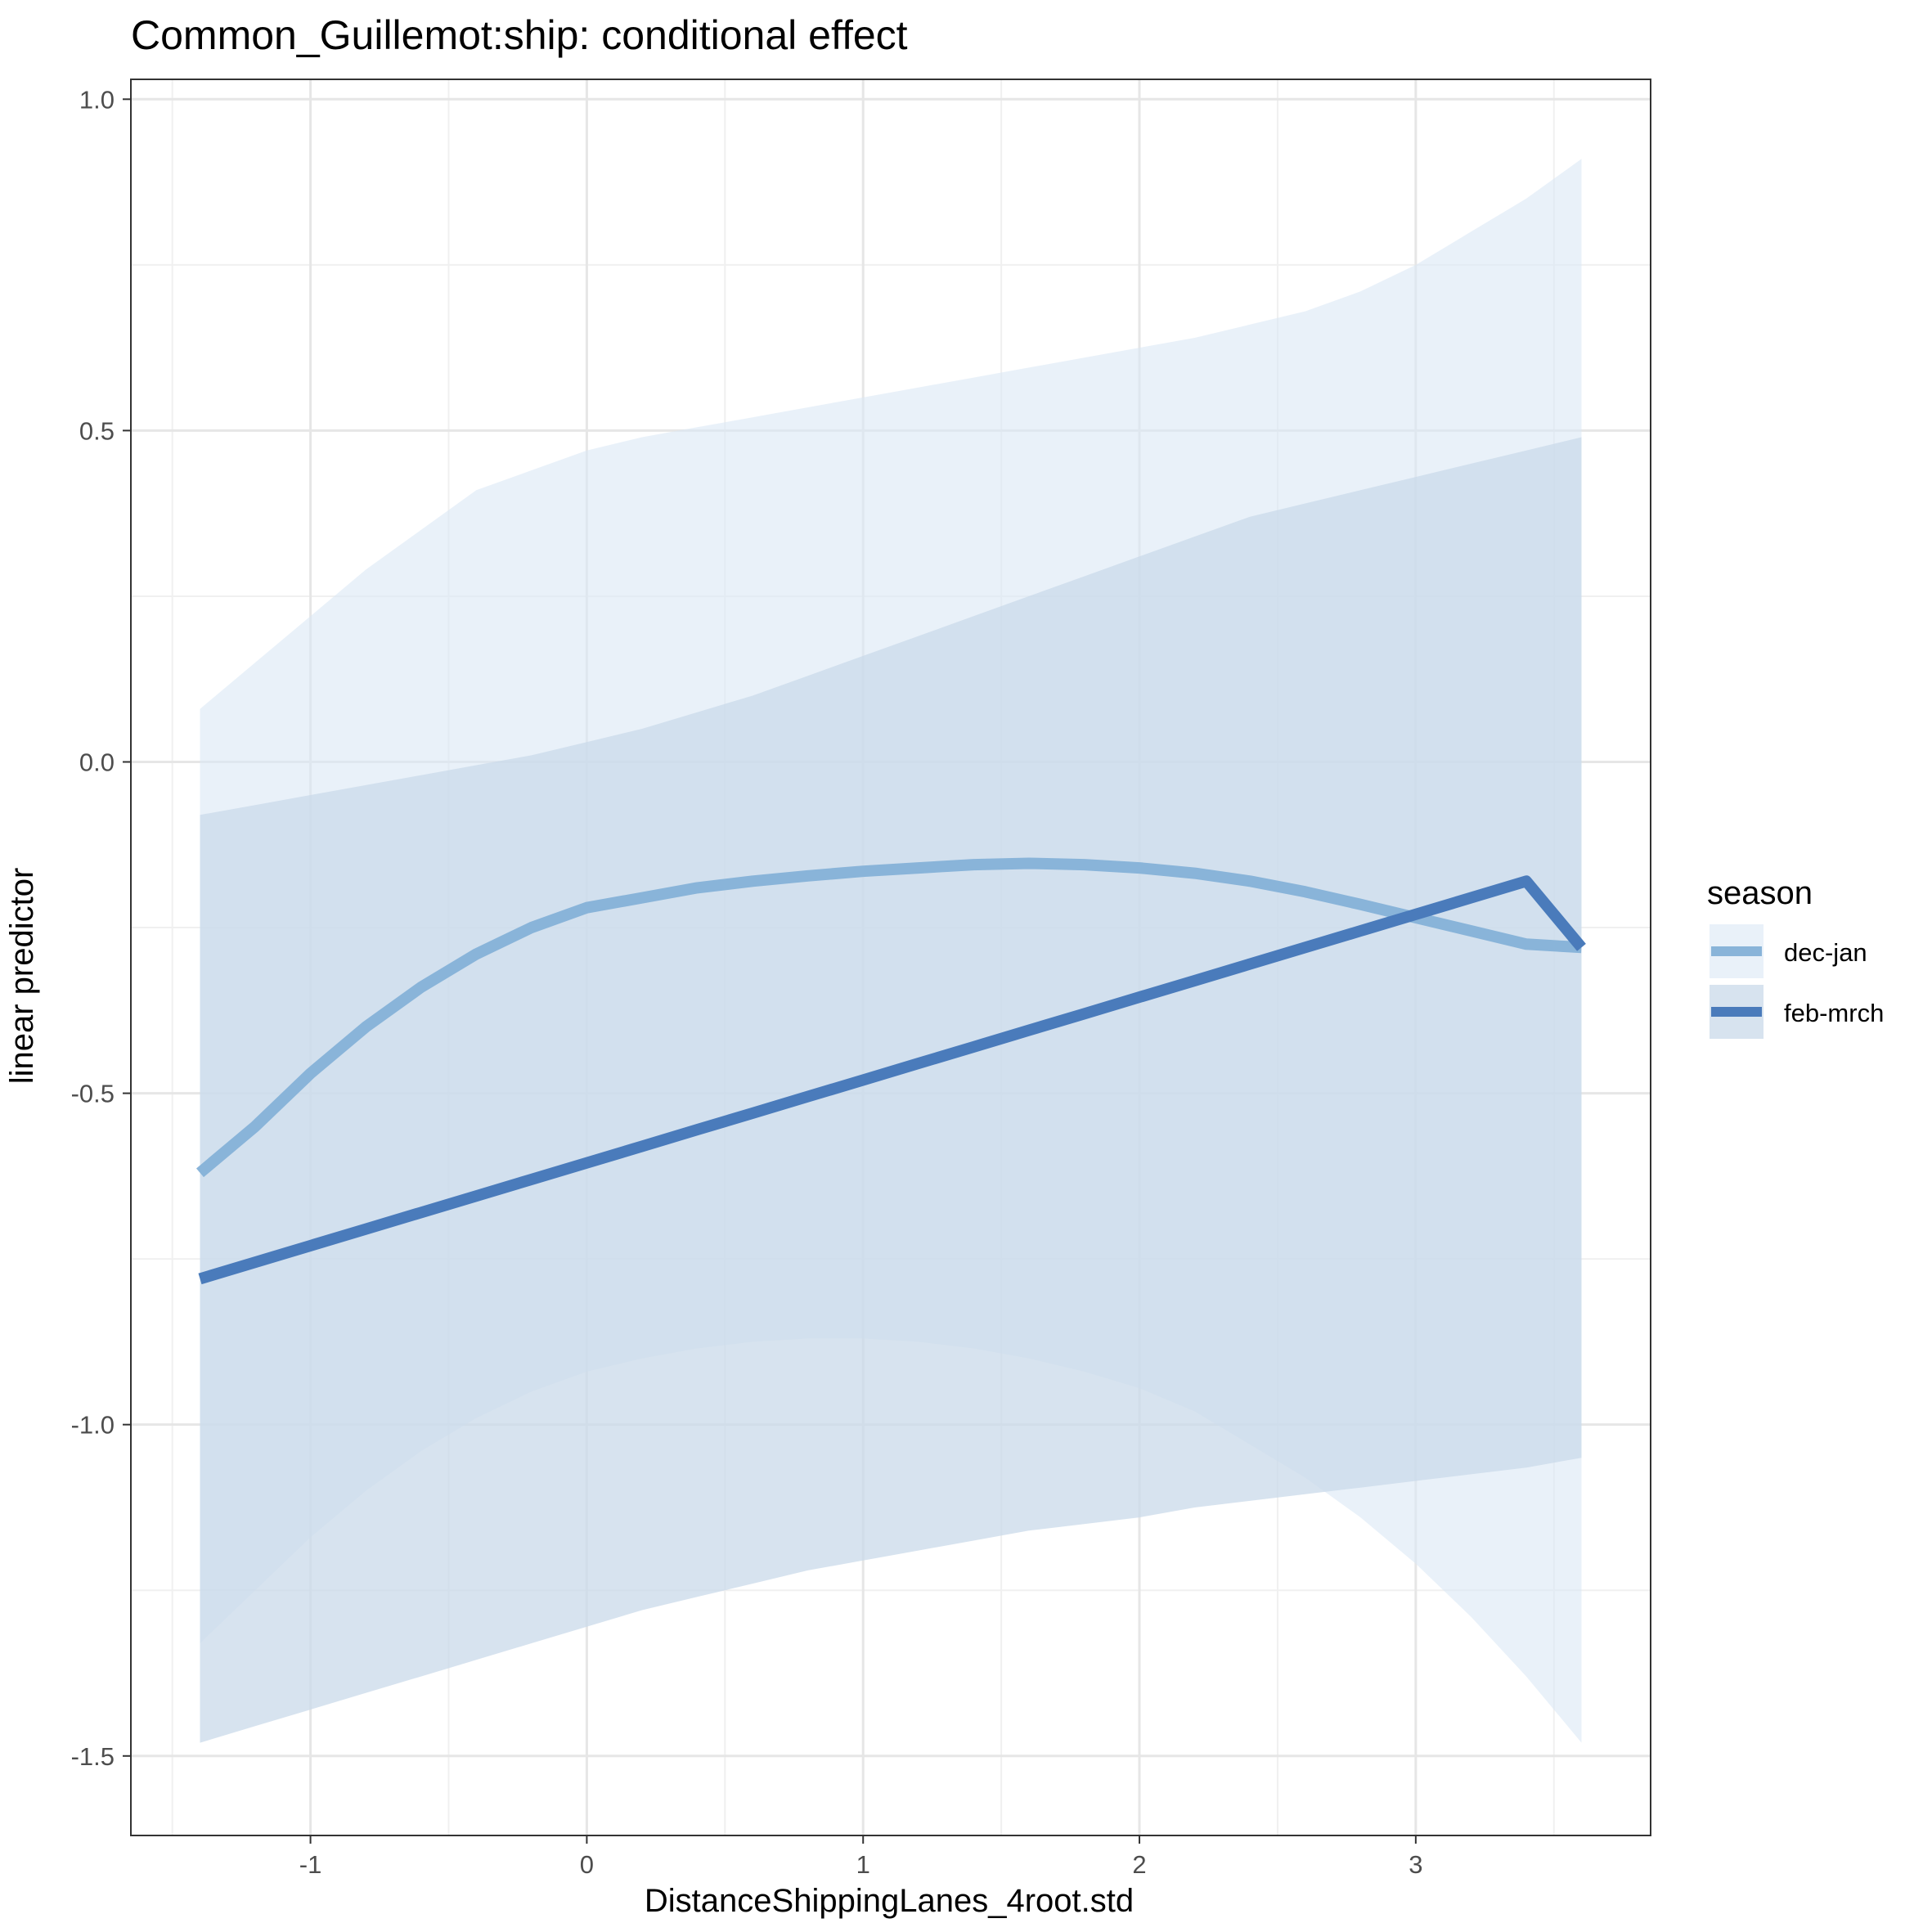  Describe the element at coordinates (587, 1864) in the screenshot. I see `x-tick-label-1: 0` at that location.